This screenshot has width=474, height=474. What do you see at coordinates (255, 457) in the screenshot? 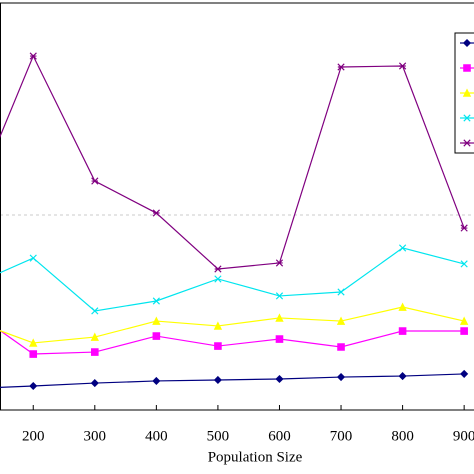
I see `x-axis-label: Population Size` at bounding box center [255, 457].